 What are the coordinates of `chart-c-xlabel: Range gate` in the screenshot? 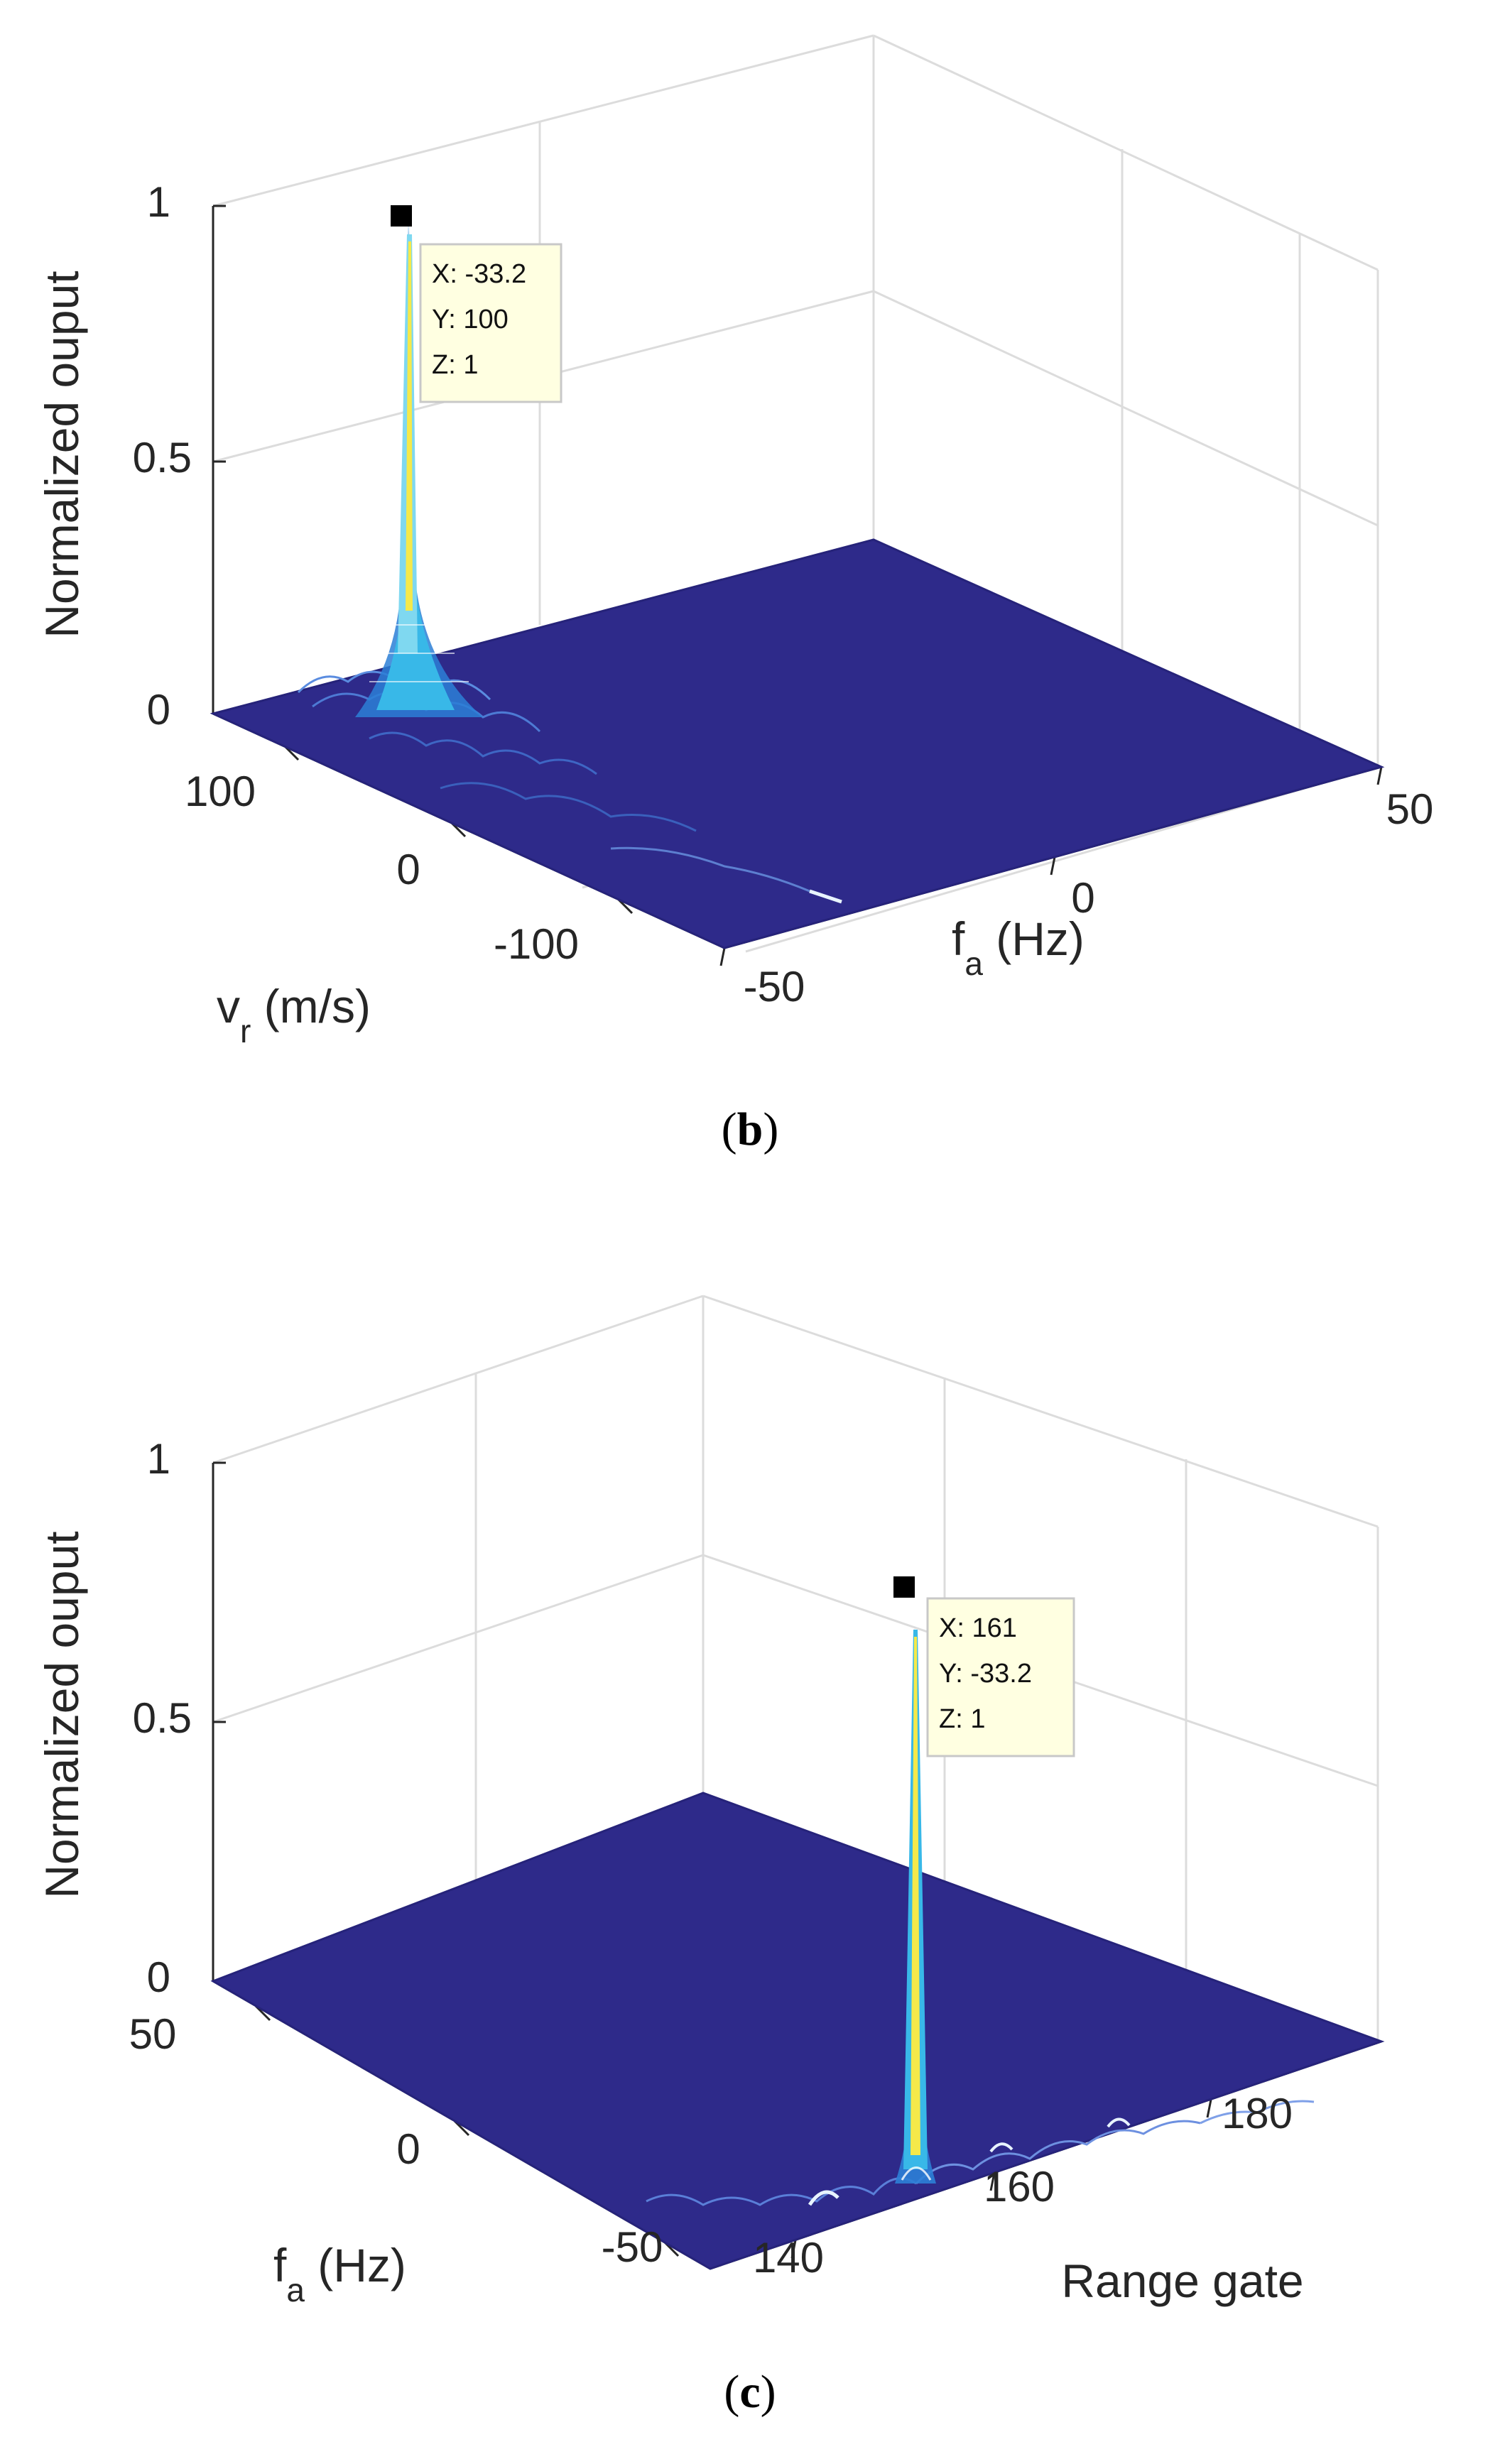 It's located at (1182, 2281).